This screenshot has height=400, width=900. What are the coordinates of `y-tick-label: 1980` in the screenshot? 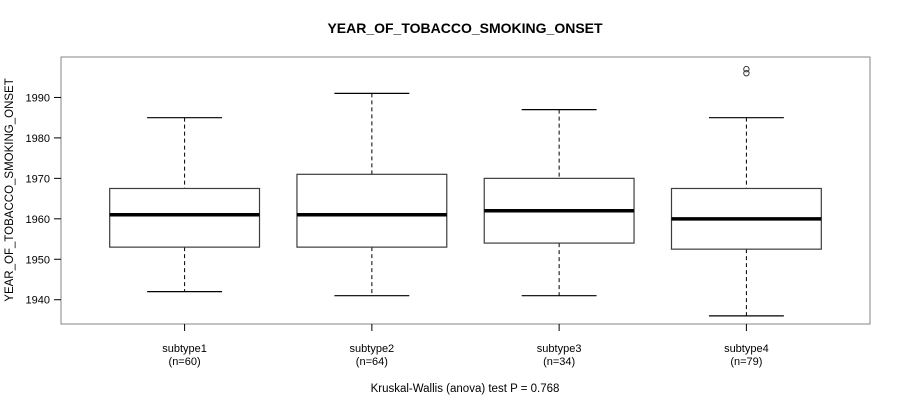 It's located at (38, 139).